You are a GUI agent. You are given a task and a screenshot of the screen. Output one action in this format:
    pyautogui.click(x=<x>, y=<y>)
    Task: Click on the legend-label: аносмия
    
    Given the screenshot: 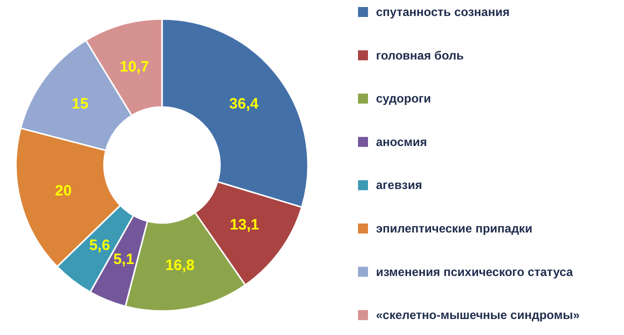 What is the action you would take?
    pyautogui.click(x=402, y=141)
    